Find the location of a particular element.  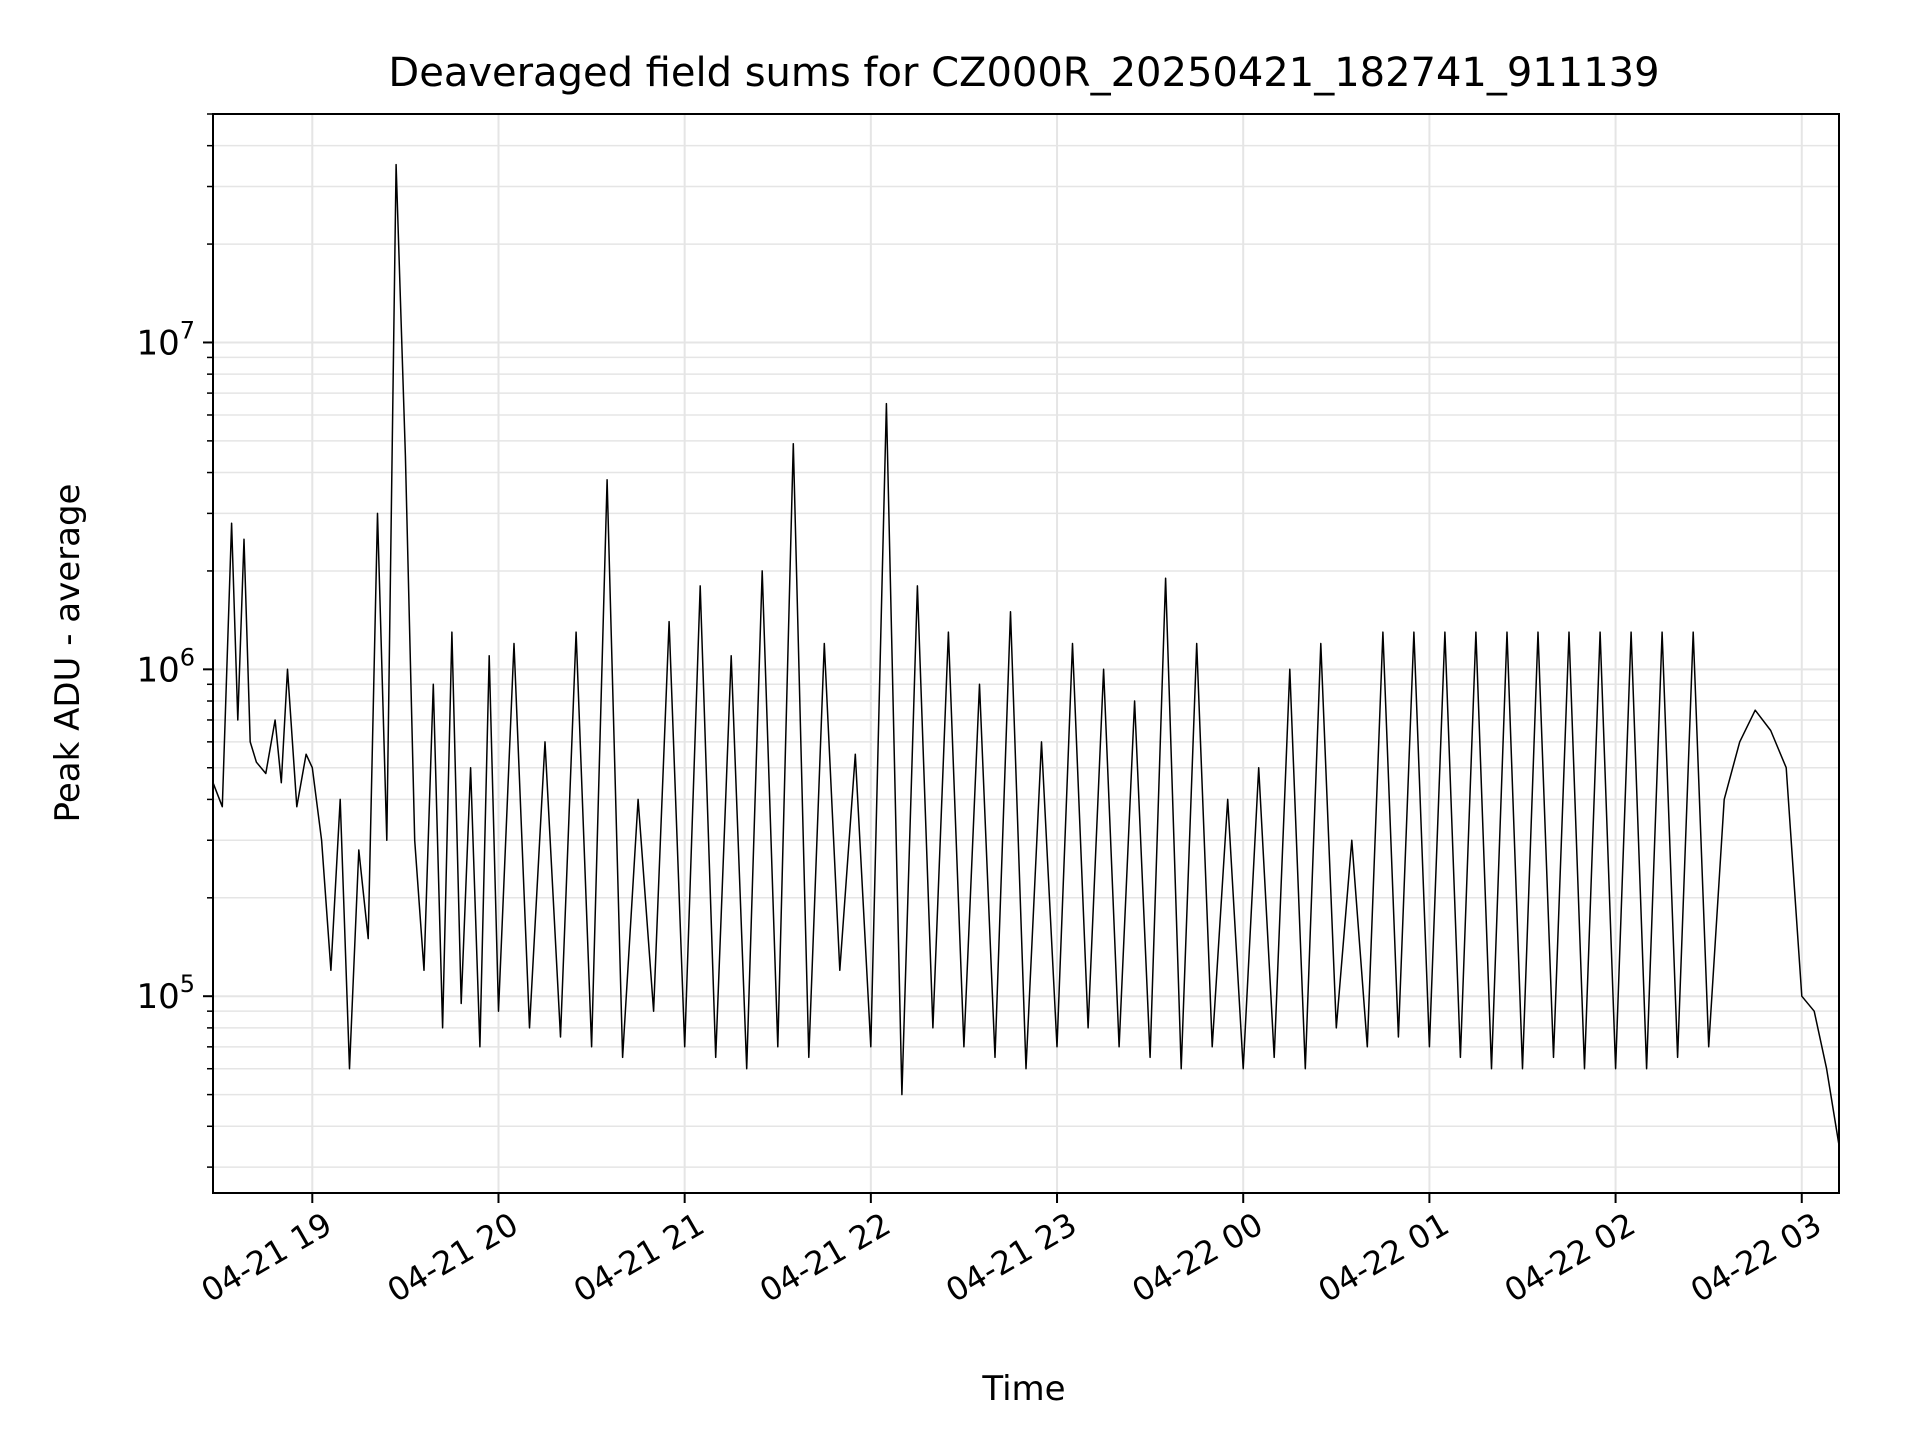

y-tick-label: 10⁷ is located at coordinates (165, 339).